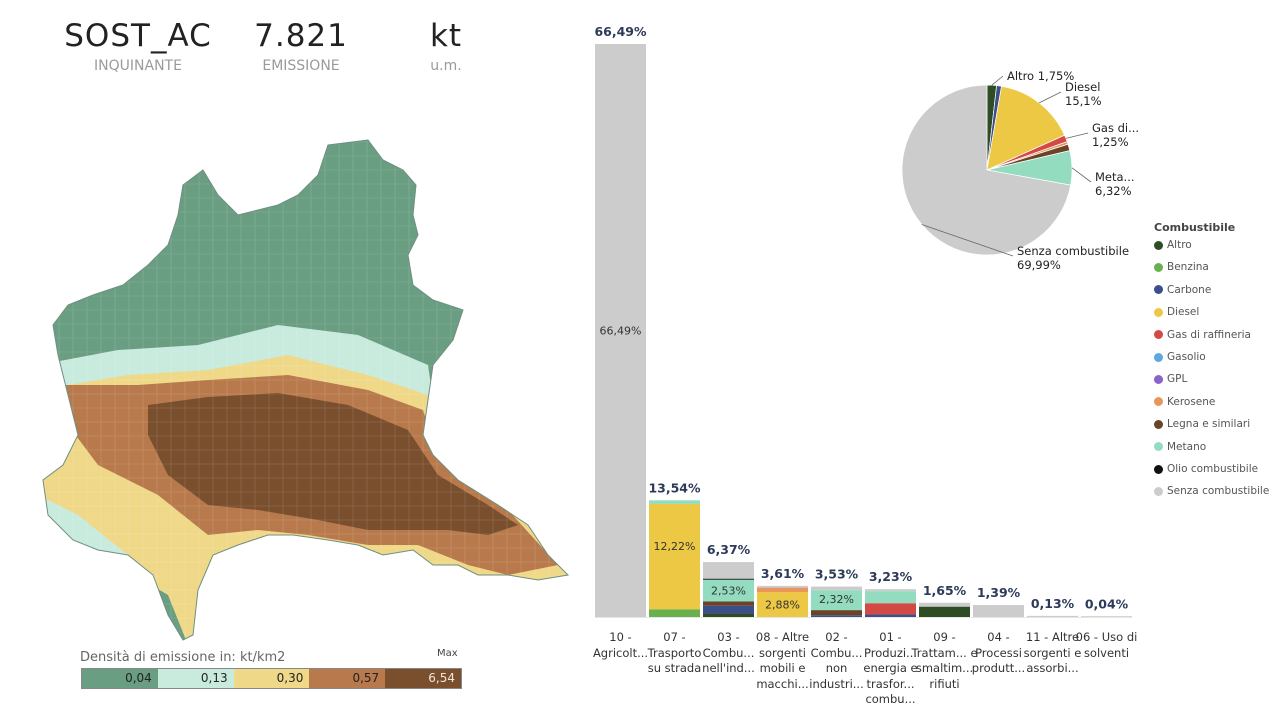  I want to click on fuel-legend-label: Olio combustibile, so click(1213, 469).